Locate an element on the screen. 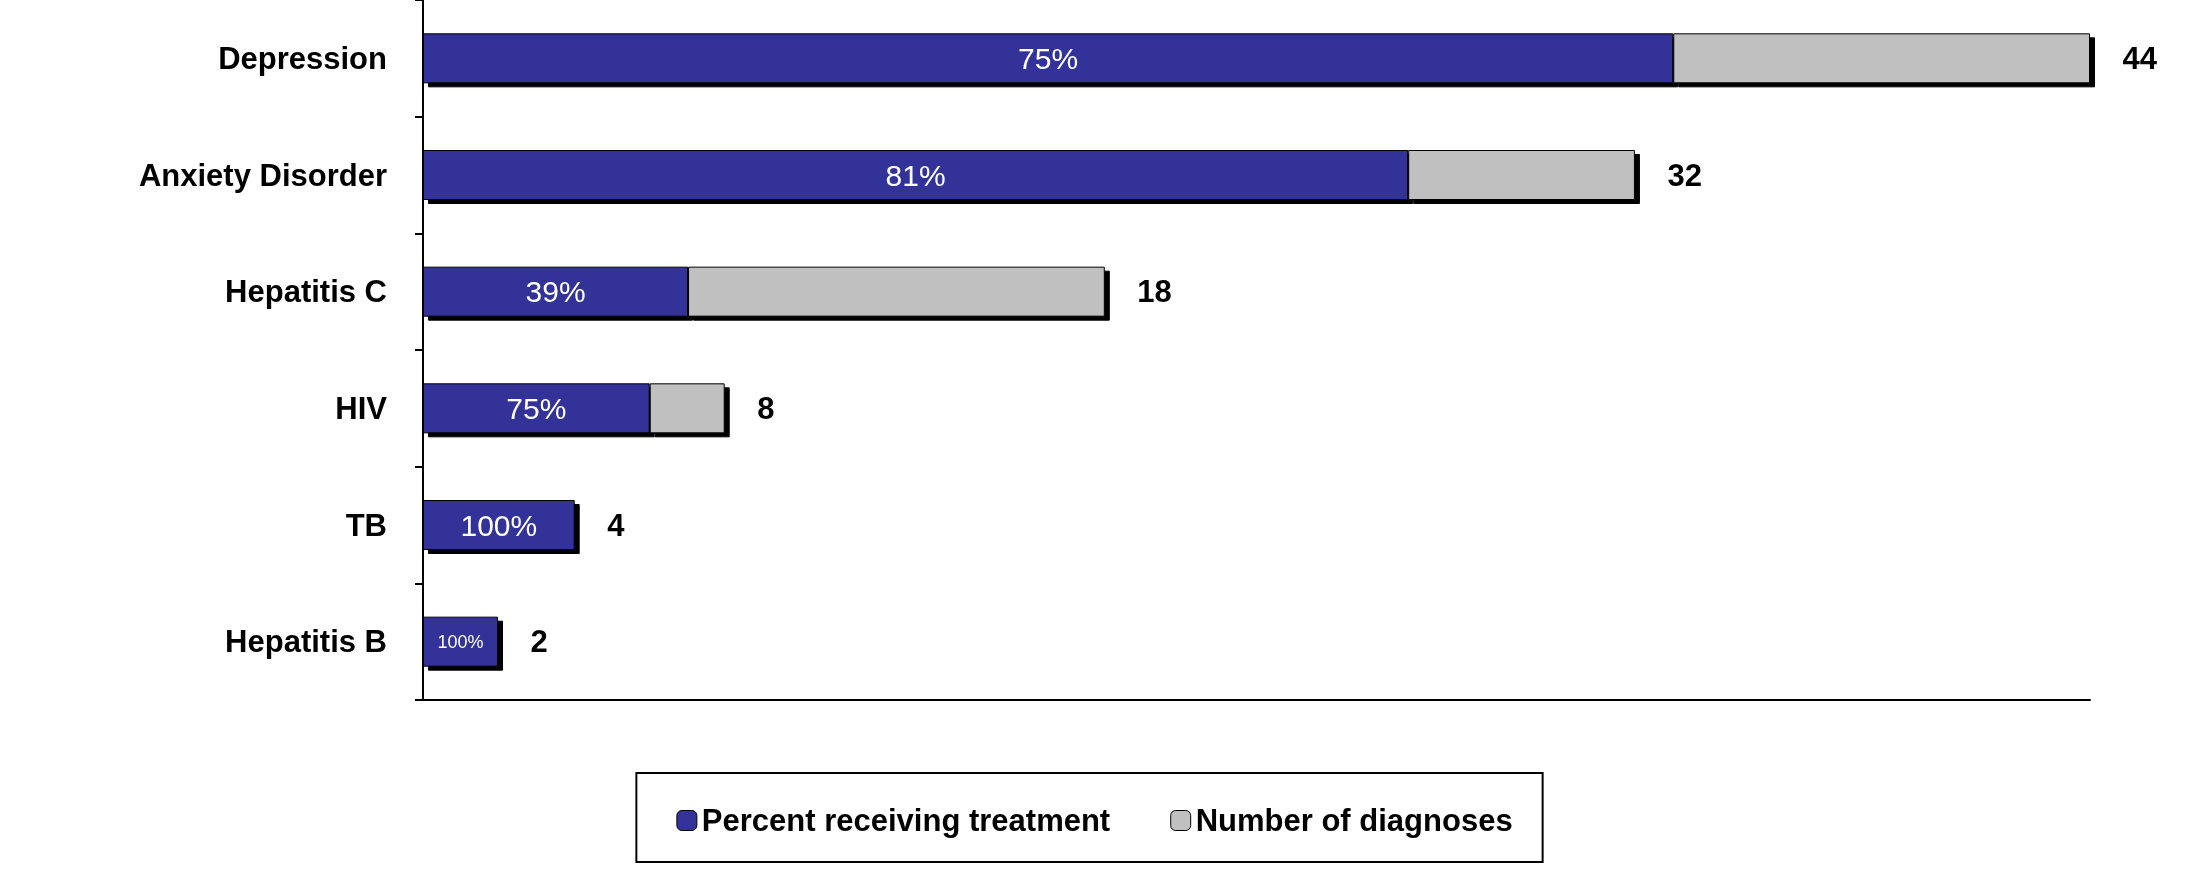 This screenshot has height=876, width=2189. annotation: 2 is located at coordinates (539, 642).